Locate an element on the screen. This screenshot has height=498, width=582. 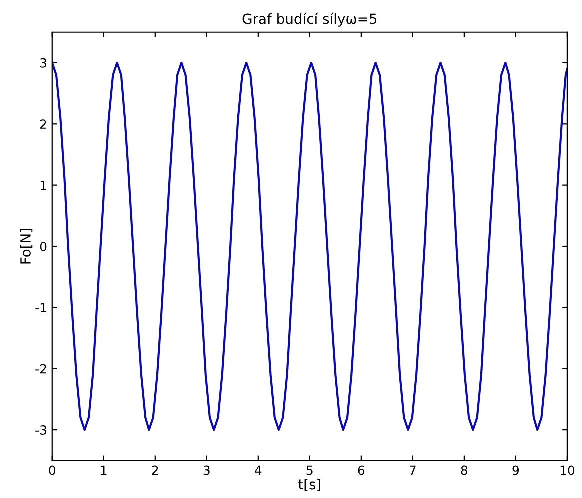
y-tick-label: 2 is located at coordinates (43, 124).